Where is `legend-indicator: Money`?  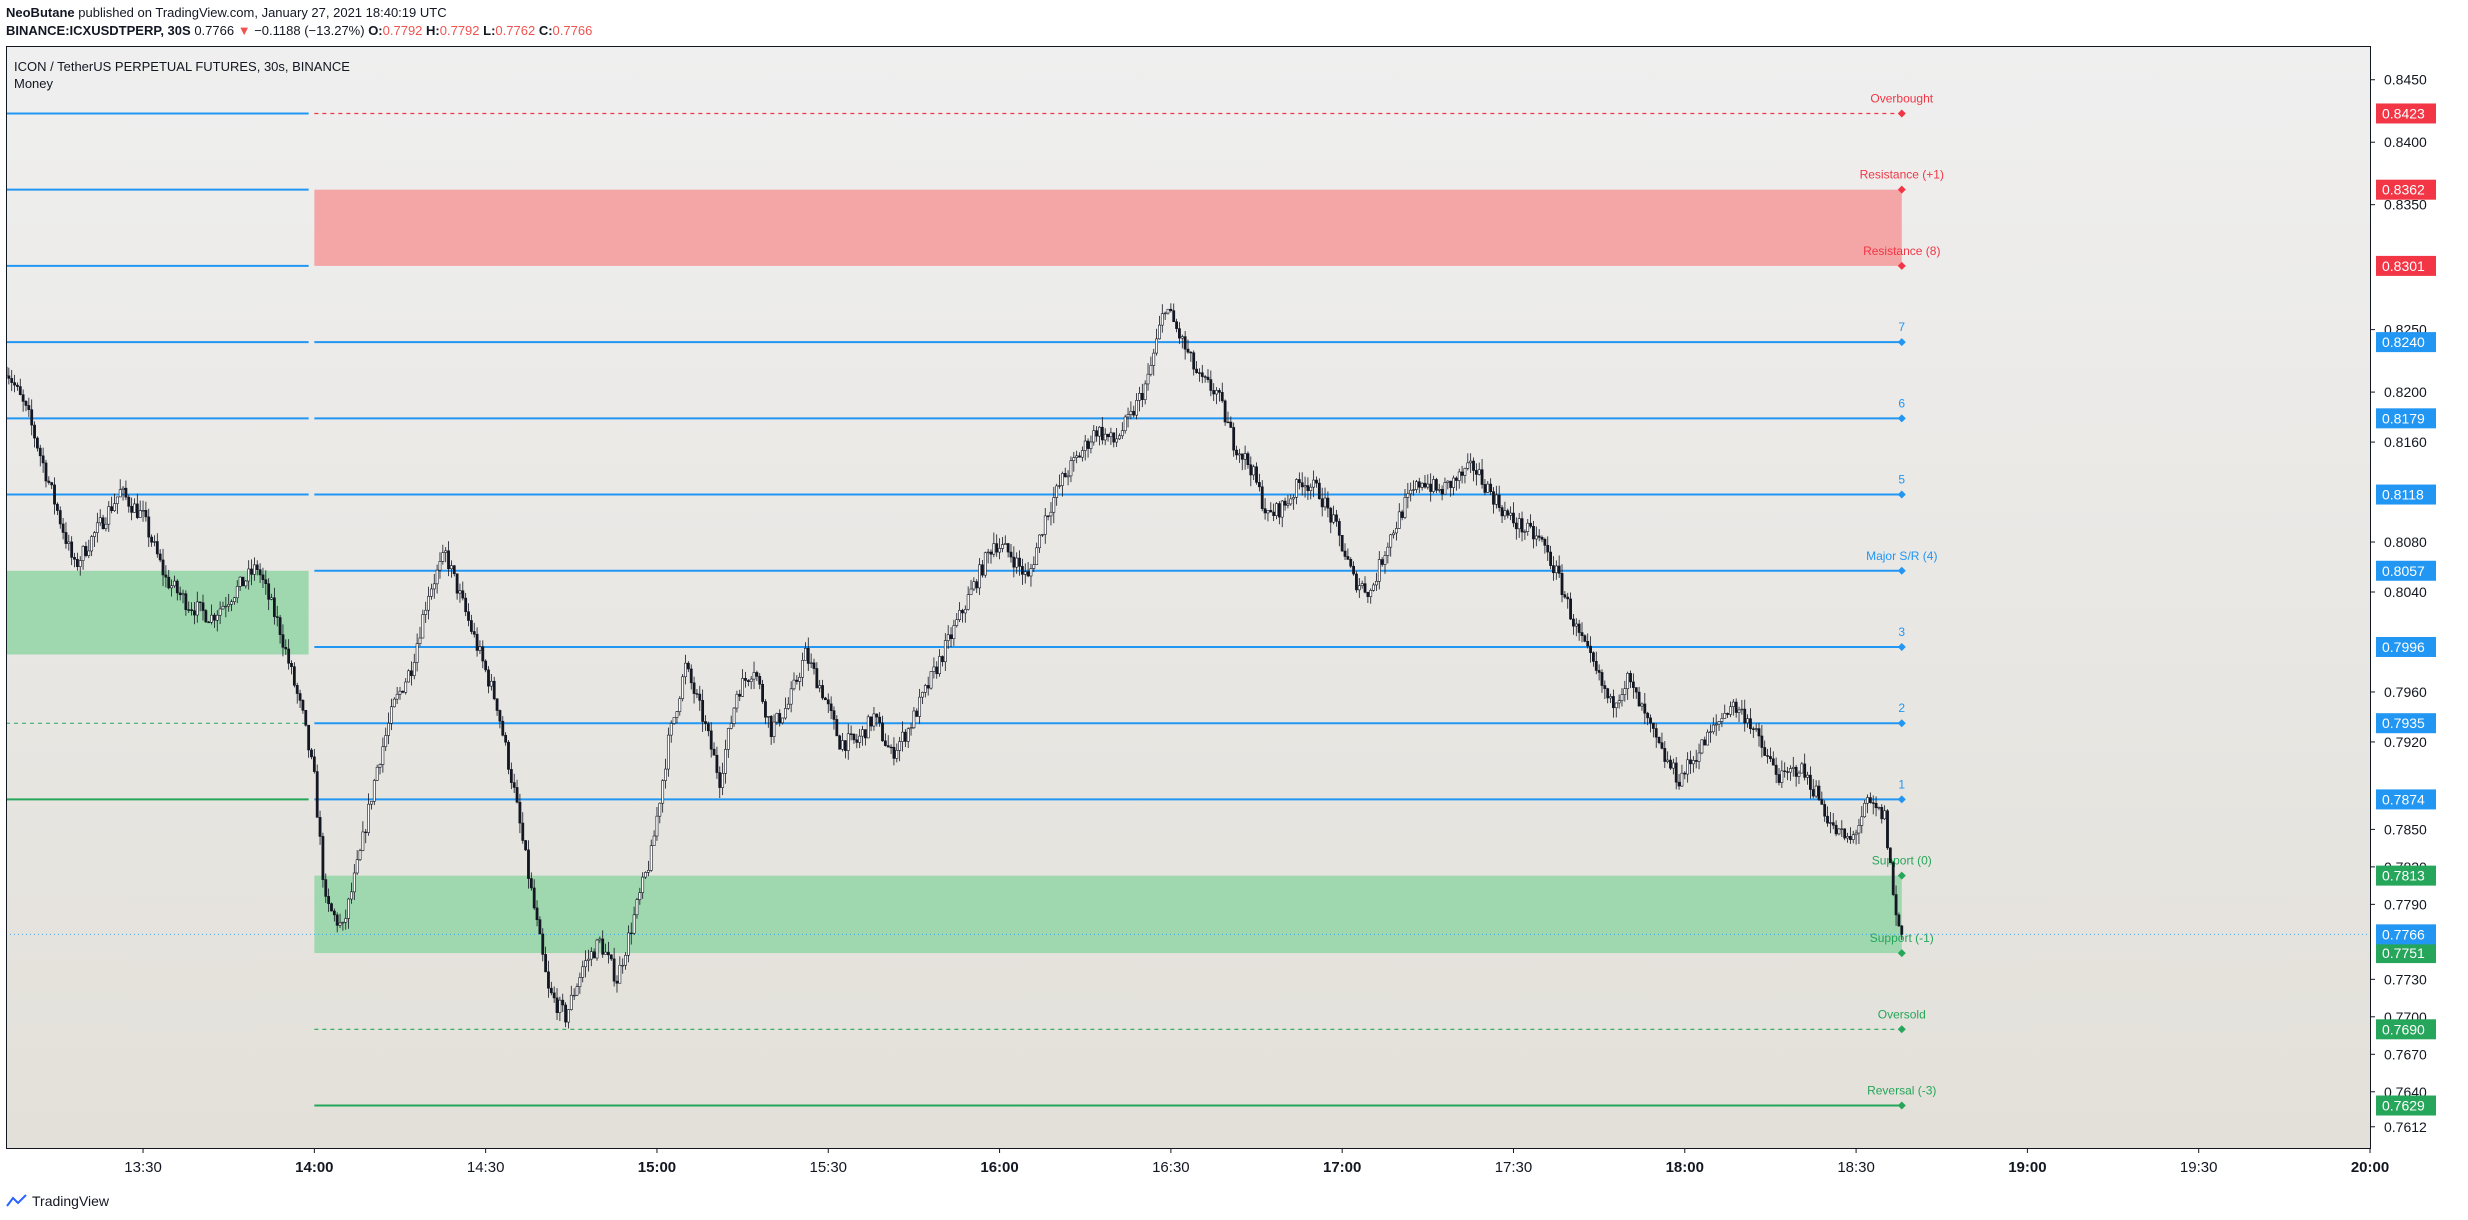
legend-indicator: Money is located at coordinates (34, 83).